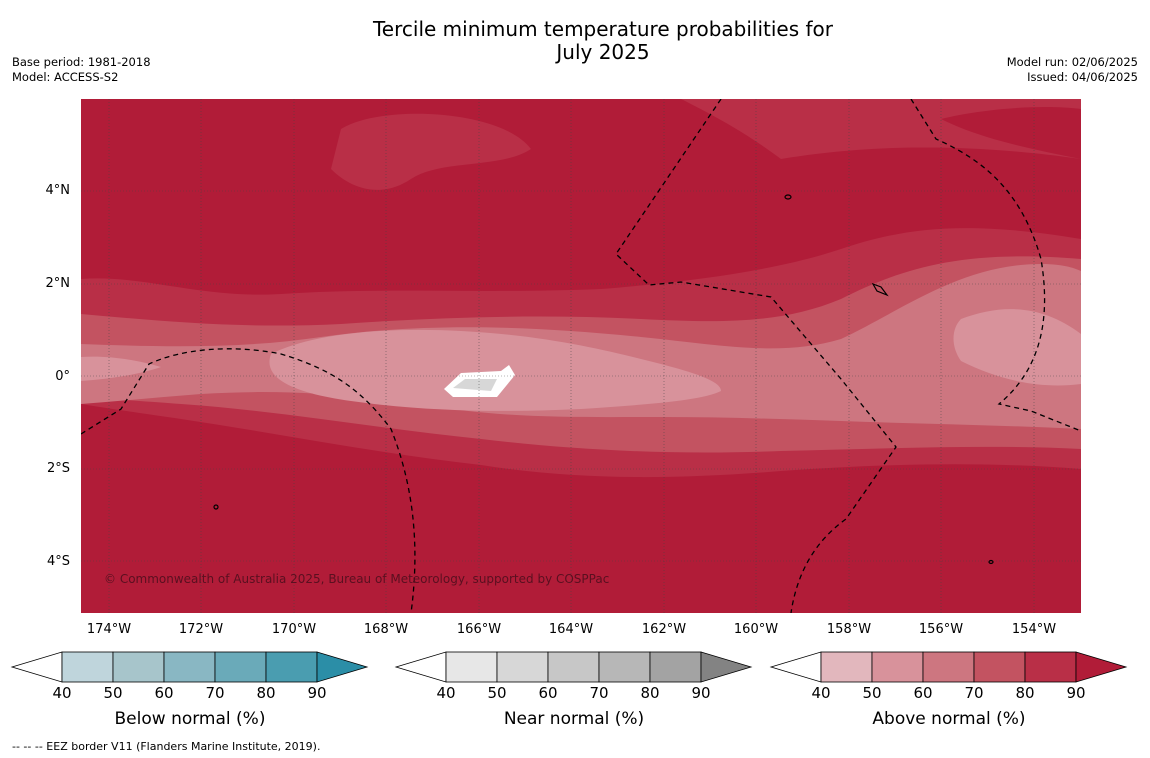 The height and width of the screenshot is (758, 1150). I want to click on lat-label-4s: 4°S, so click(58, 561).